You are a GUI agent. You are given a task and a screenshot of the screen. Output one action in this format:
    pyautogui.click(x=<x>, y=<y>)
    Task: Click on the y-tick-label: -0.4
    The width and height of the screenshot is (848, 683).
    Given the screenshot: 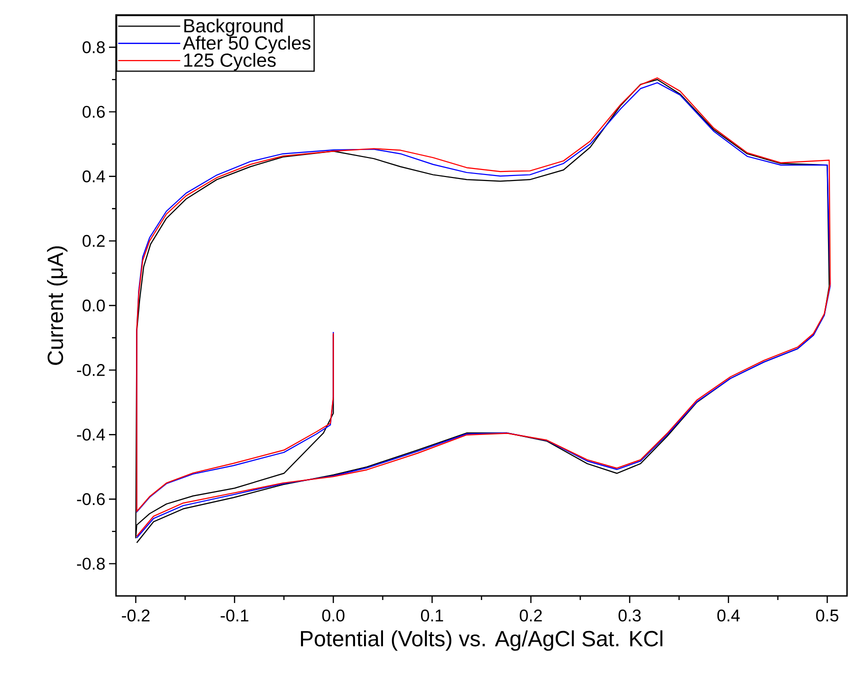 What is the action you would take?
    pyautogui.click(x=91, y=434)
    